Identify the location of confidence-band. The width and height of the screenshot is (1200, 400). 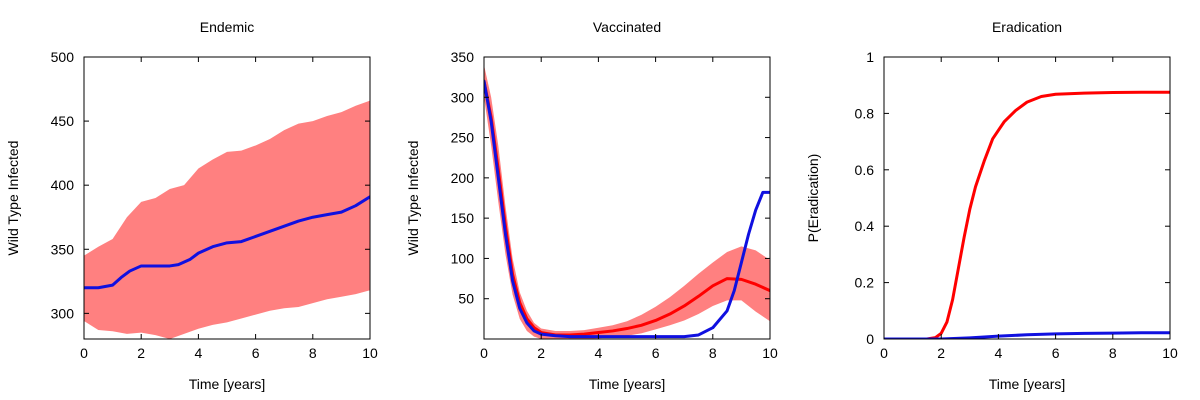
(227, 219).